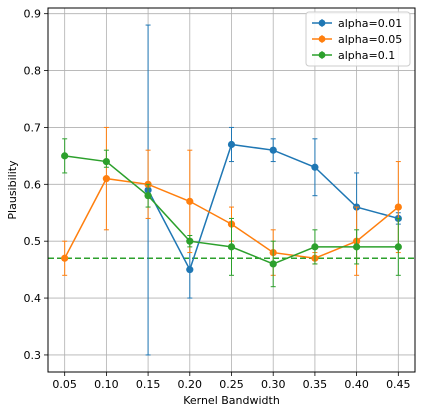 The height and width of the screenshot is (414, 423). What do you see at coordinates (106, 384) in the screenshot?
I see `x-tick-label: 0.10` at bounding box center [106, 384].